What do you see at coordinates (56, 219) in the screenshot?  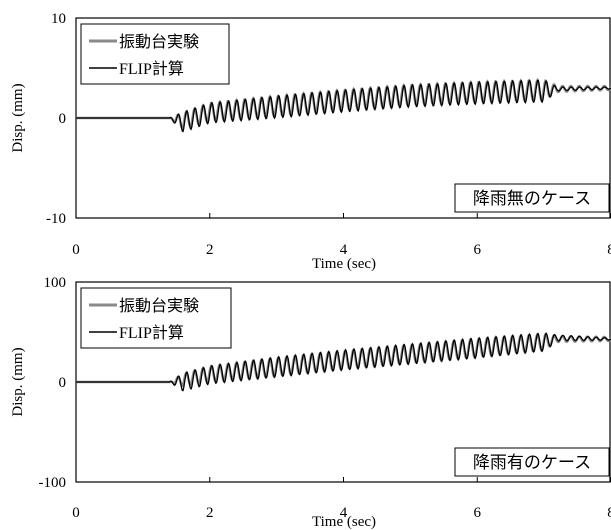 I see `y-tick-label: -10` at bounding box center [56, 219].